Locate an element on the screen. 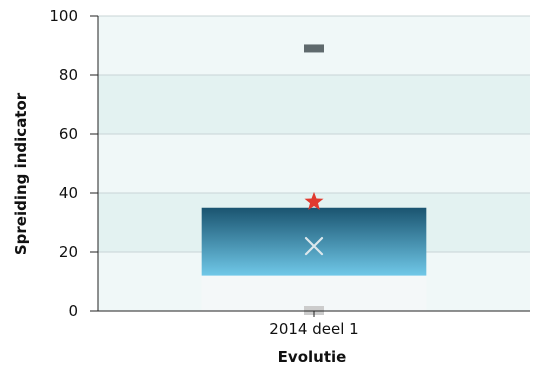 This screenshot has width=543, height=369. y-tick-label: 60 is located at coordinates (68, 134).